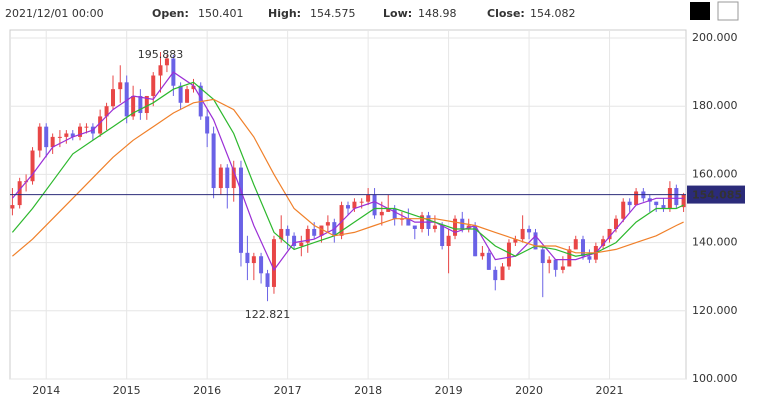 The width and height of the screenshot is (760, 400). I want to click on last-price-label: 154.085, so click(717, 195).